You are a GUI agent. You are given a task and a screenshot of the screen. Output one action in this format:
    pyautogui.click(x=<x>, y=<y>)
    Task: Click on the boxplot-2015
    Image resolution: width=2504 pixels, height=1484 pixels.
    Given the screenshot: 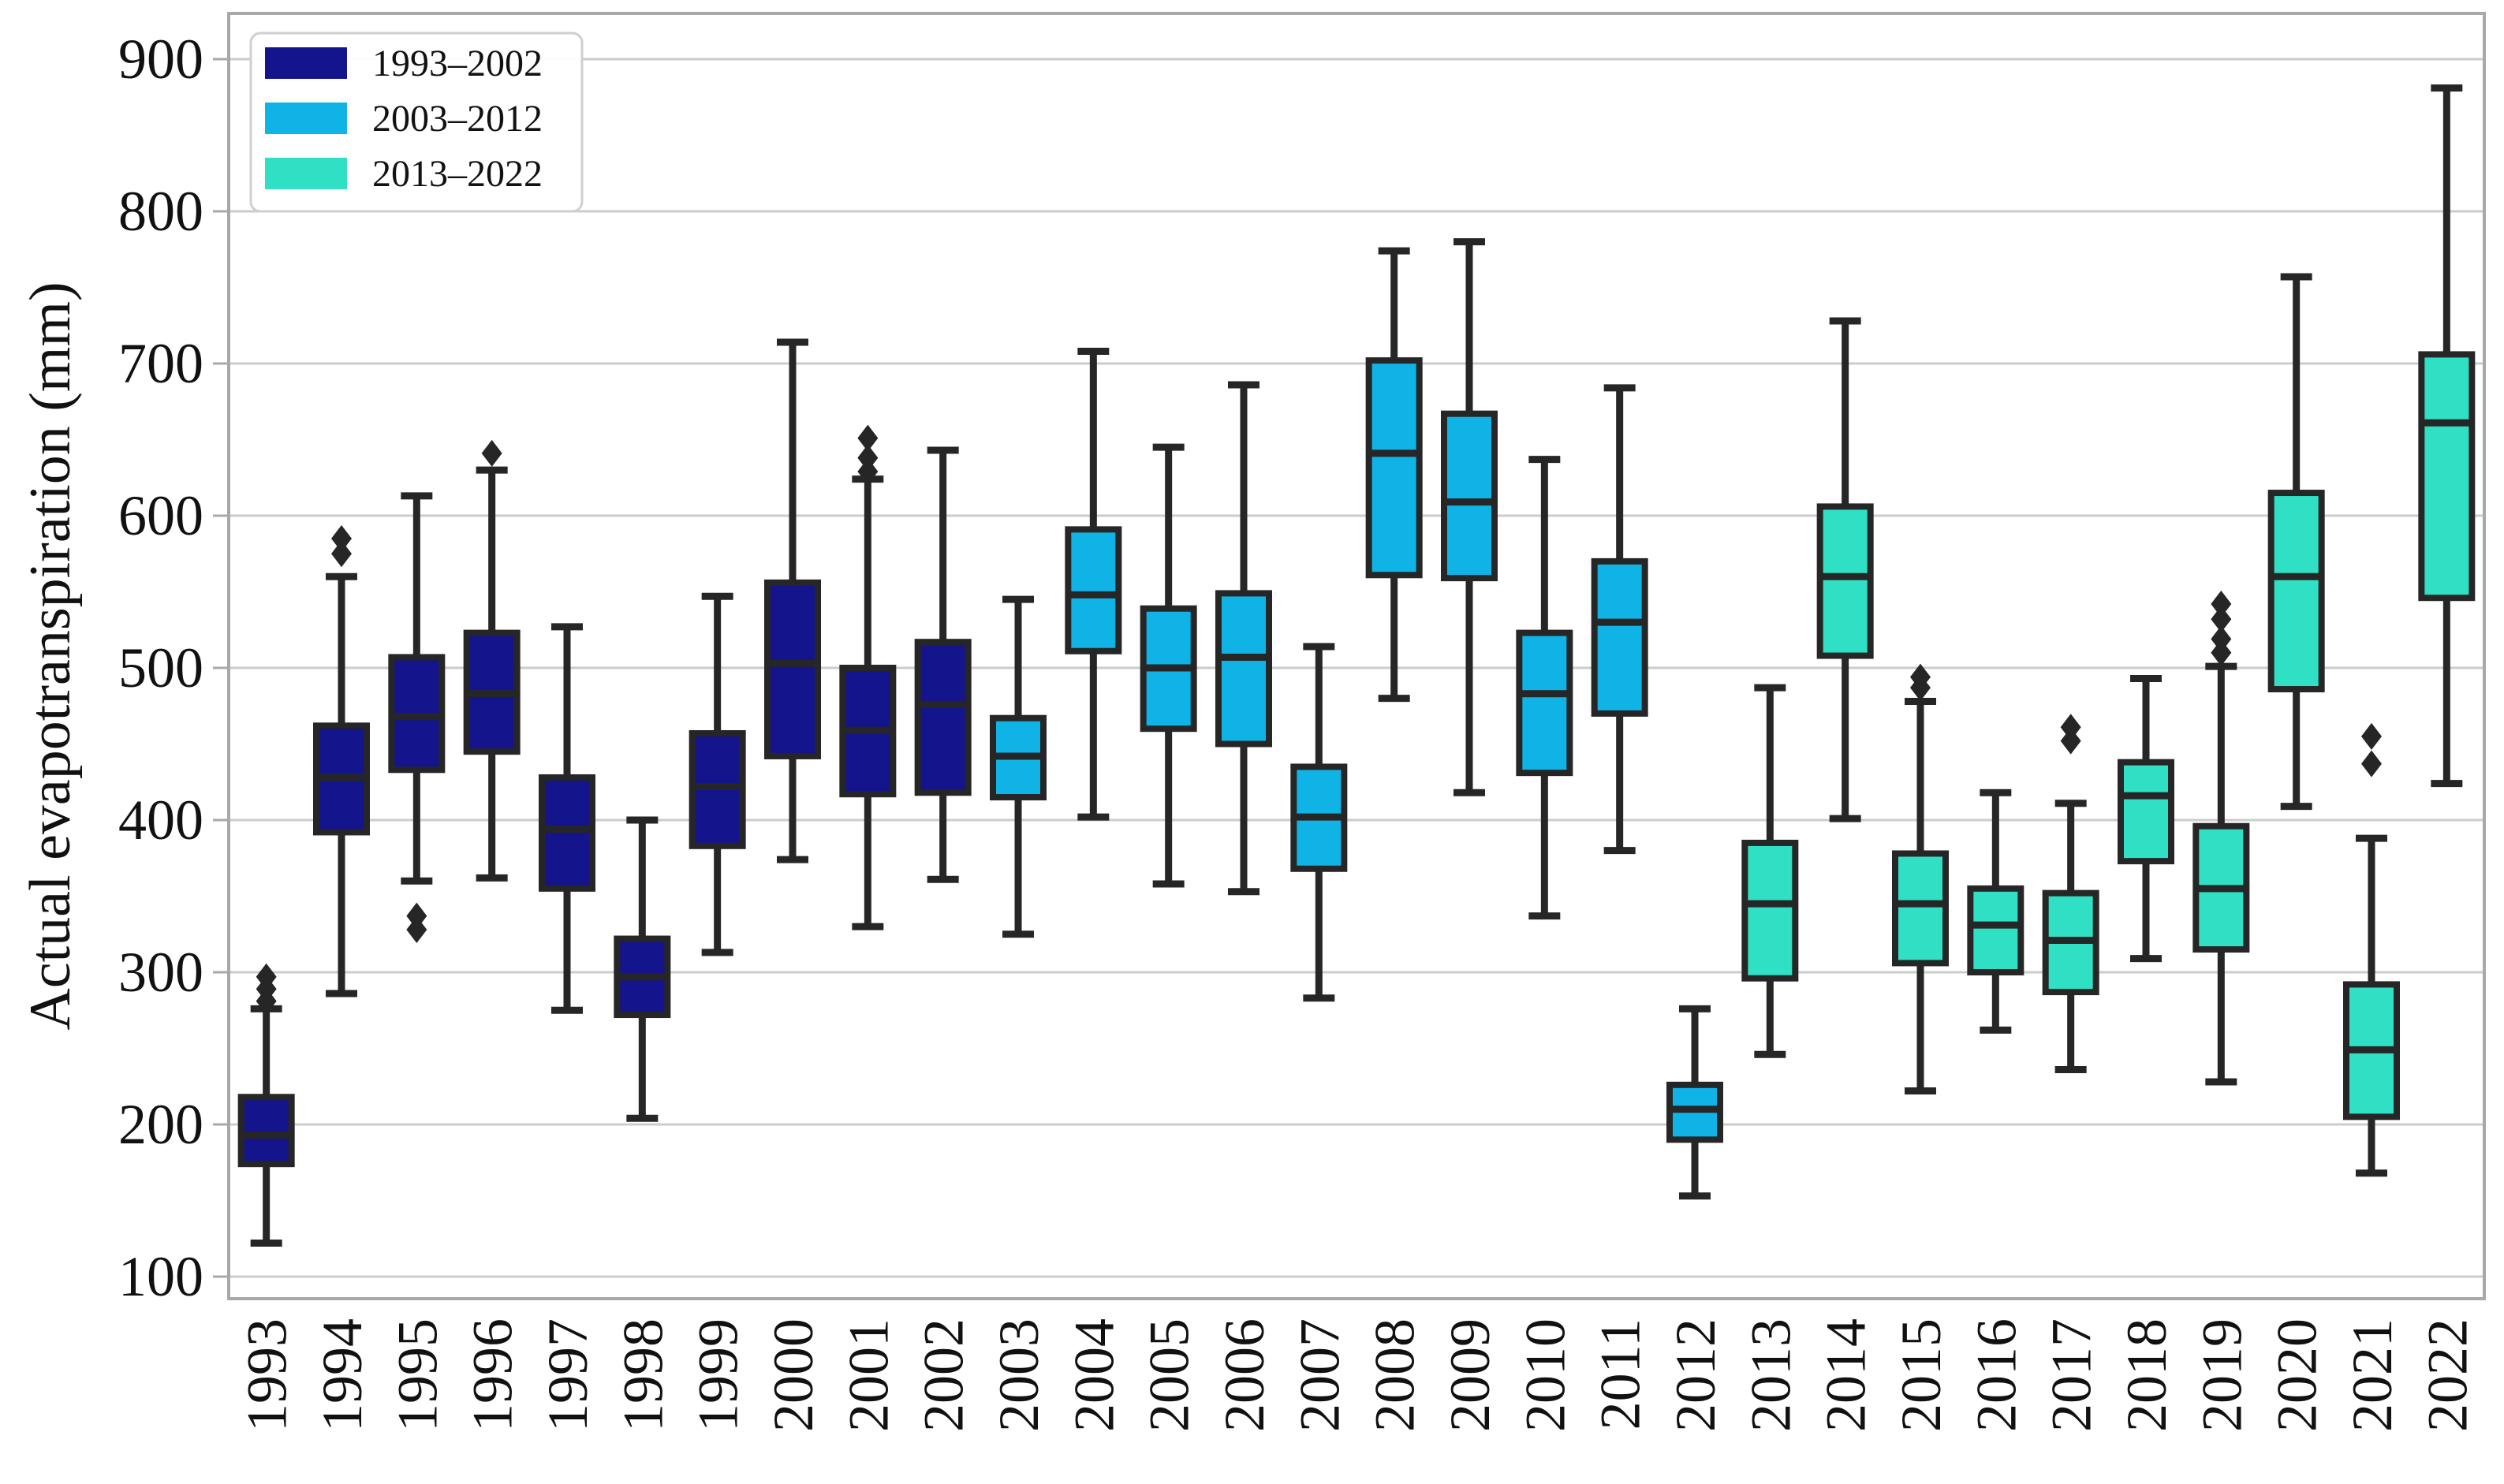 What is the action you would take?
    pyautogui.click(x=1921, y=879)
    